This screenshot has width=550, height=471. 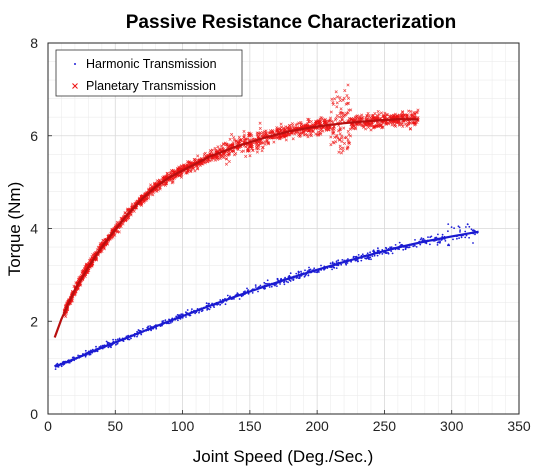 What do you see at coordinates (183, 426) in the screenshot?
I see `x-tick-label: 100` at bounding box center [183, 426].